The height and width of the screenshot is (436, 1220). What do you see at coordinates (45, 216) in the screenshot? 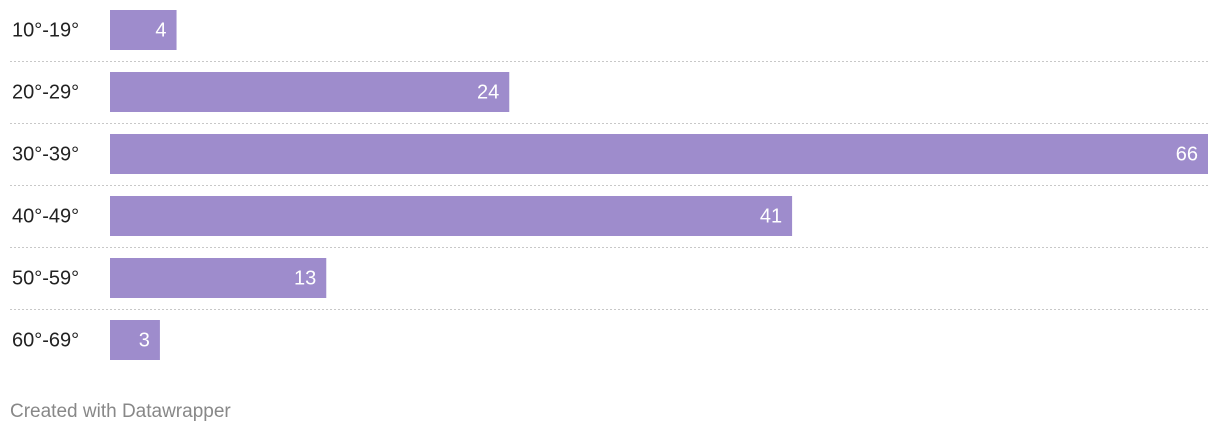
I see `category-label: 40°-49°` at bounding box center [45, 216].